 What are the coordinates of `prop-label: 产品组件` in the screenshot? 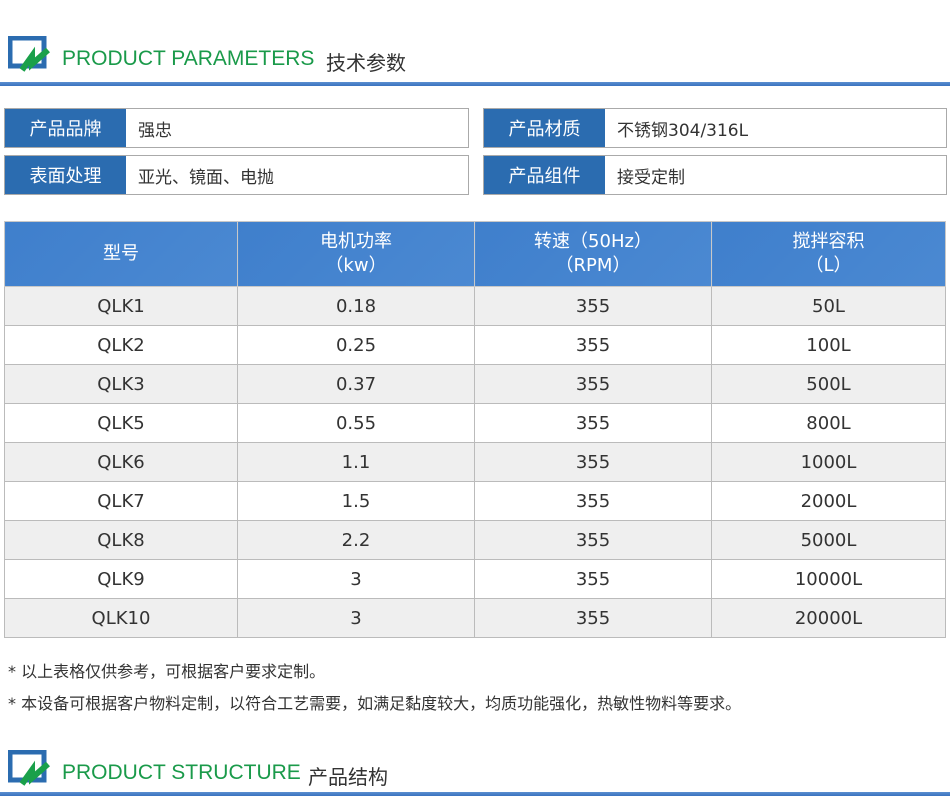 It's located at (544, 175).